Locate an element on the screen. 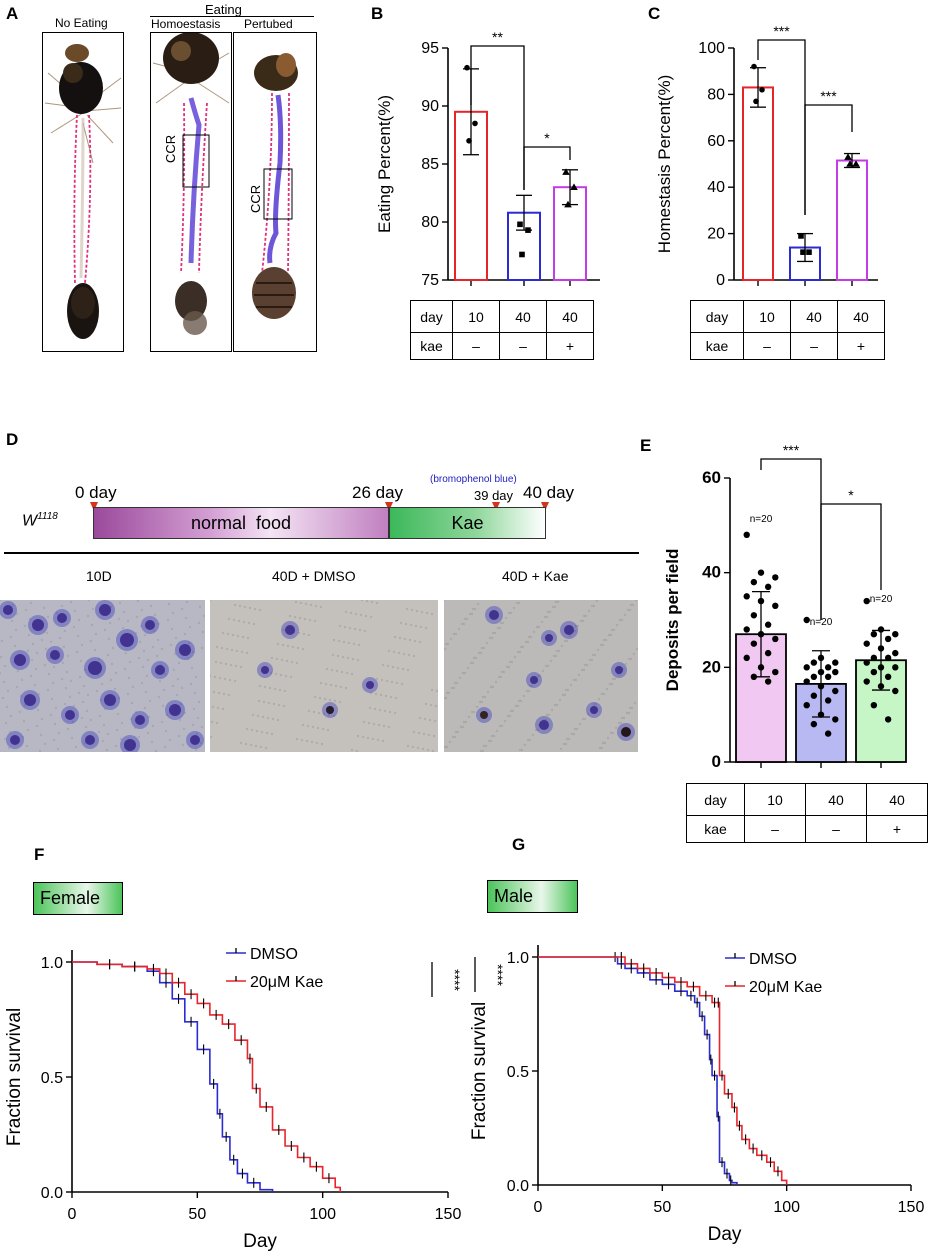 The width and height of the screenshot is (934, 1258). cell-day-label: day is located at coordinates (717, 316).